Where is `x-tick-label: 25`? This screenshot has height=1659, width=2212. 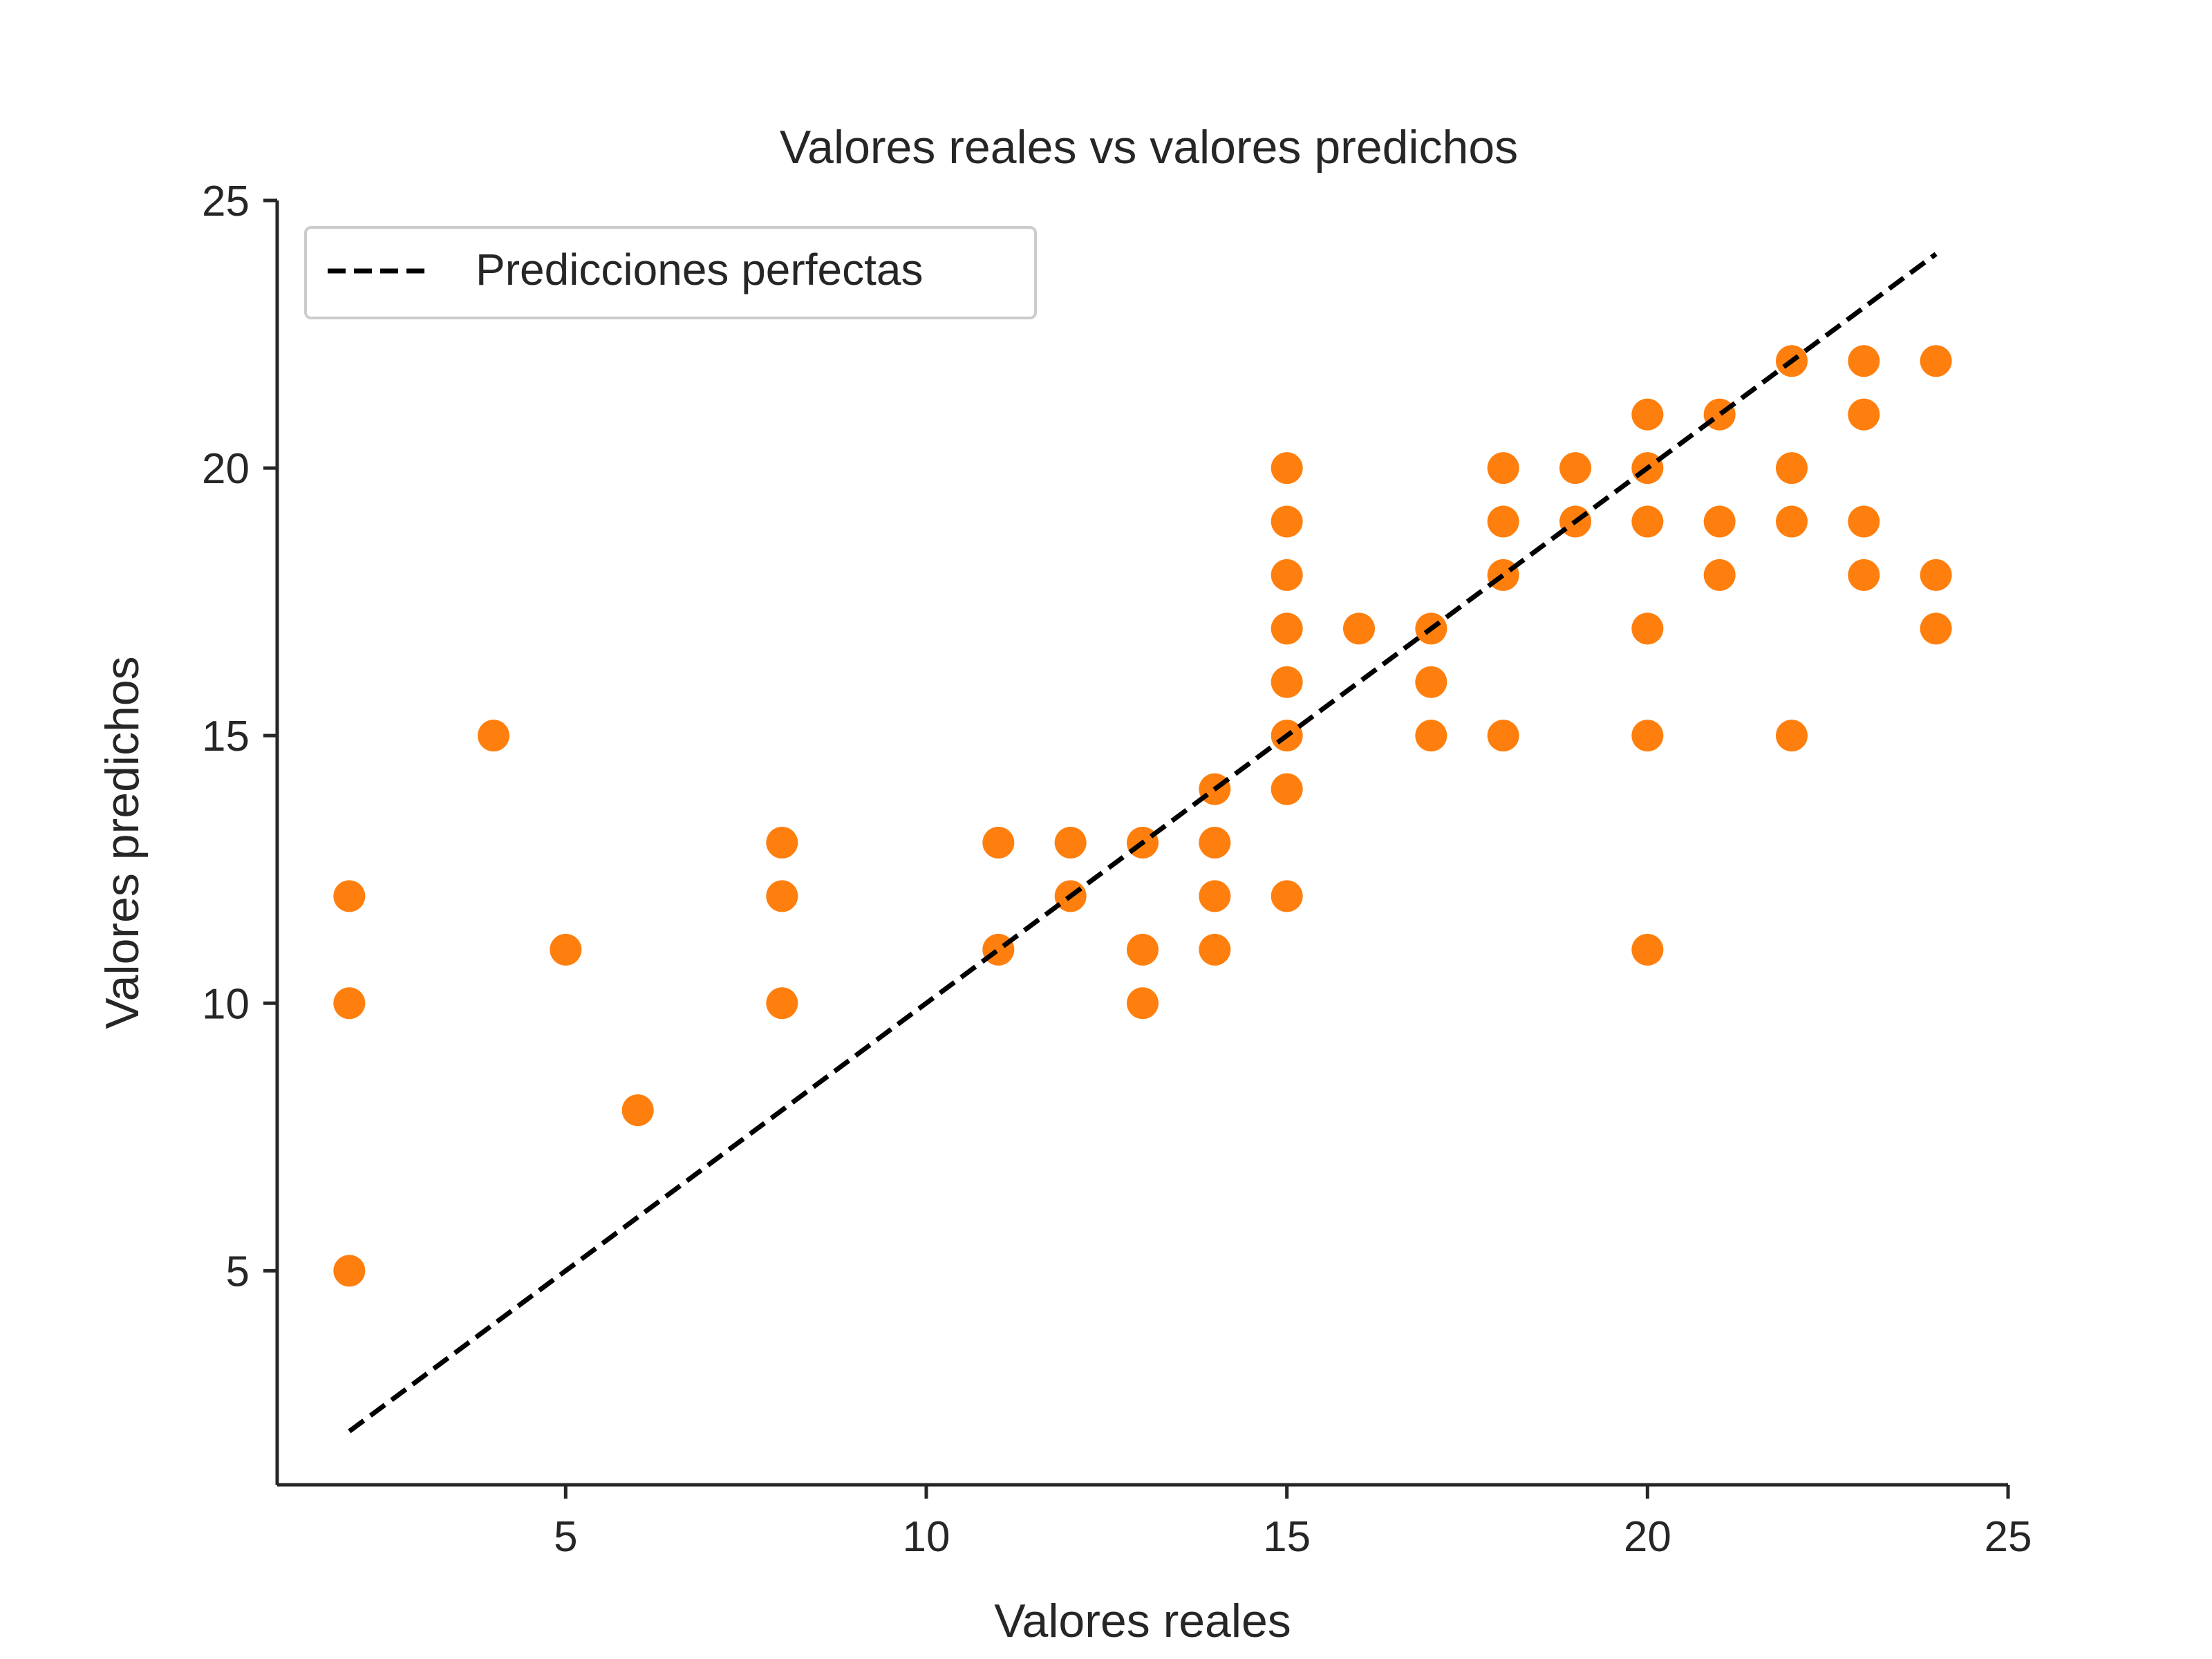 x-tick-label: 25 is located at coordinates (2008, 1537).